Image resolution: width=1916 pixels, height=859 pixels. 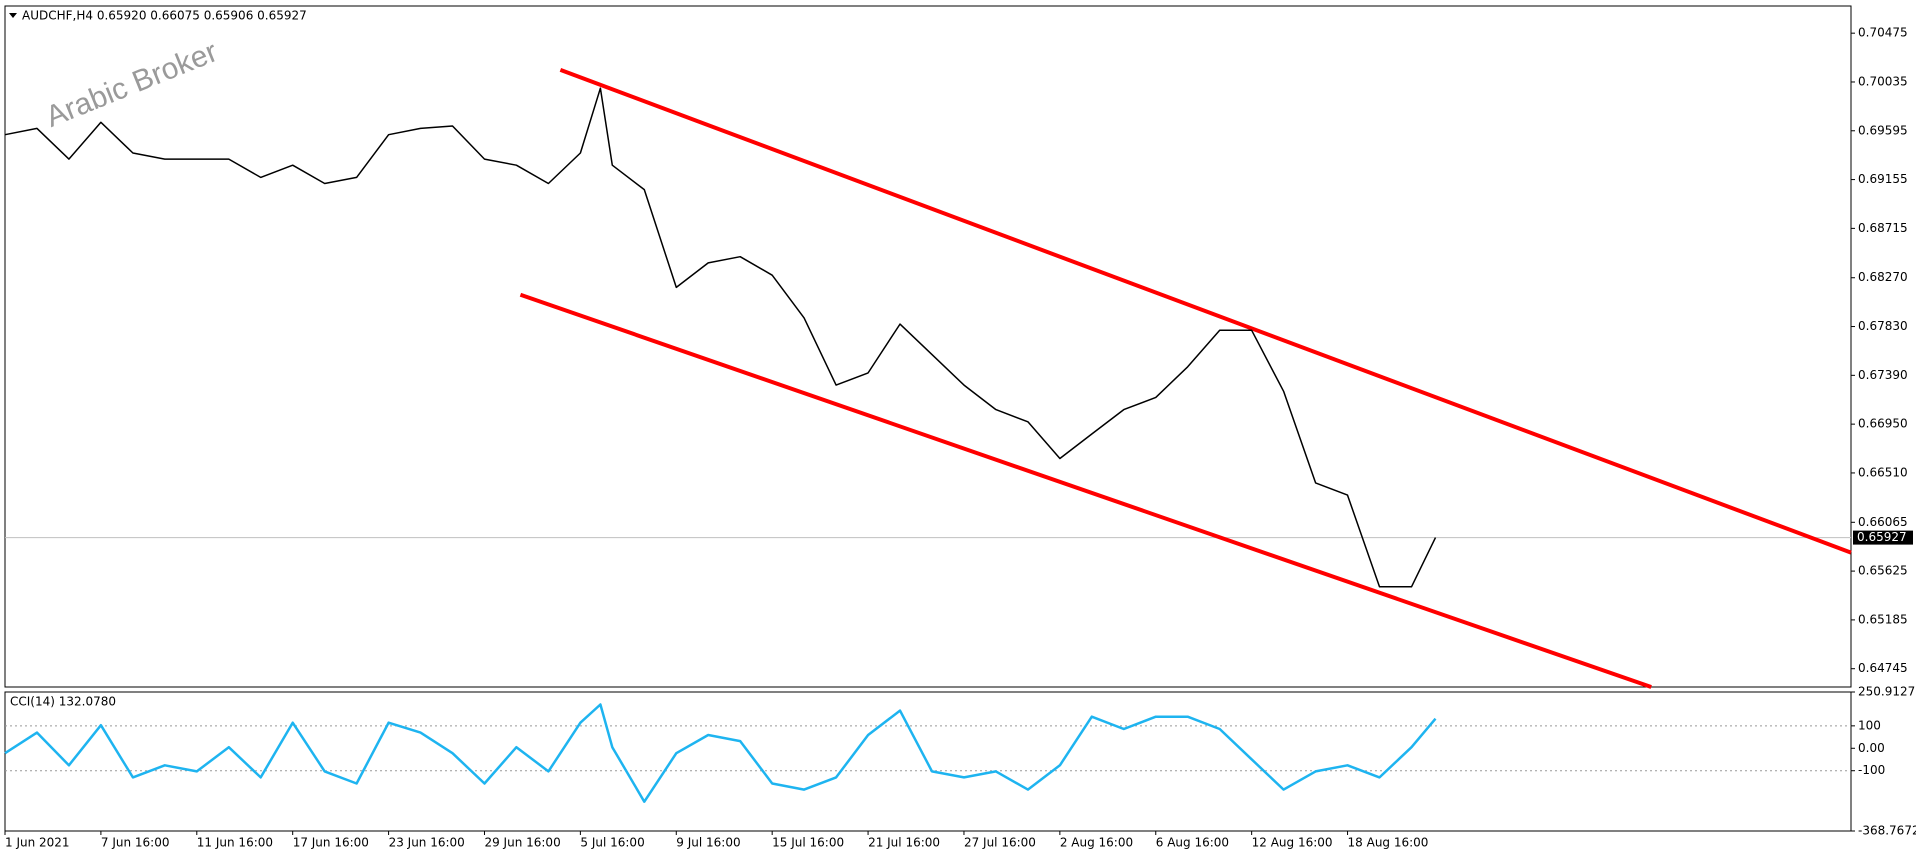 I want to click on current-price-label: 0.65927, so click(x=1882, y=537).